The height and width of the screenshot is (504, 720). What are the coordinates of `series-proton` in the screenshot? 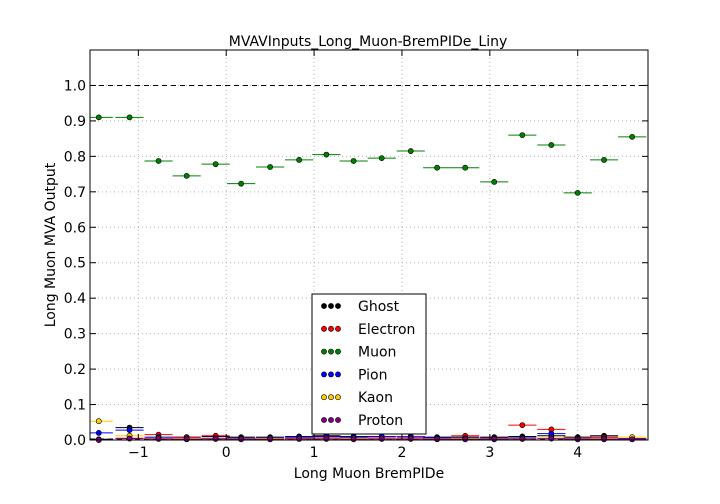 It's located at (368, 439).